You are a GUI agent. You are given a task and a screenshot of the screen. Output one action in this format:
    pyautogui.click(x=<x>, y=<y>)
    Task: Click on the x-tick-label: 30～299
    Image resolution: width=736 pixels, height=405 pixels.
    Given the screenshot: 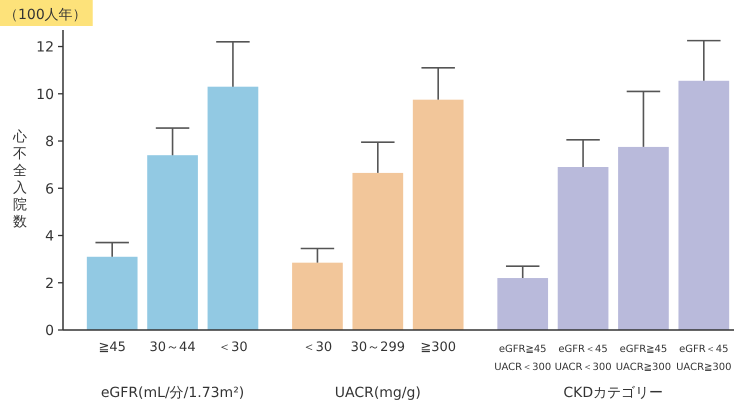 What is the action you would take?
    pyautogui.click(x=377, y=347)
    